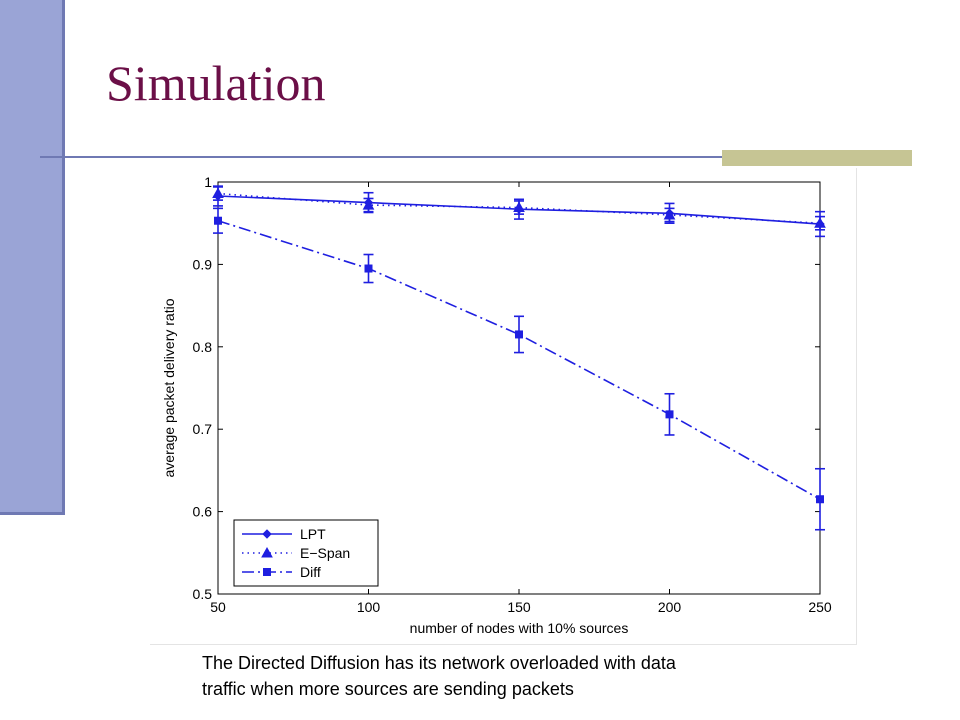 This screenshot has height=720, width=960. I want to click on legend-label: Diff, so click(310, 572).